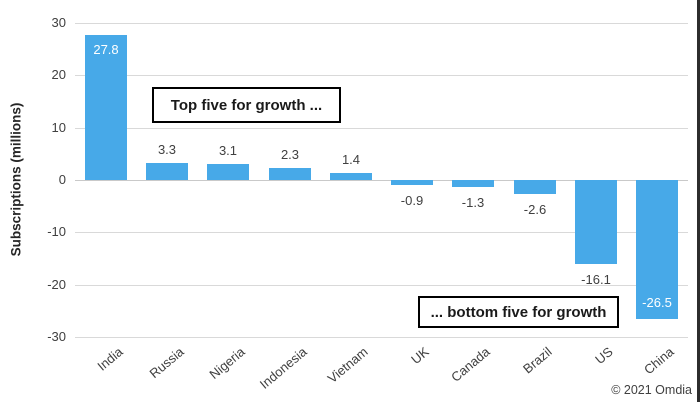  Describe the element at coordinates (412, 182) in the screenshot. I see `bar-uk` at that location.